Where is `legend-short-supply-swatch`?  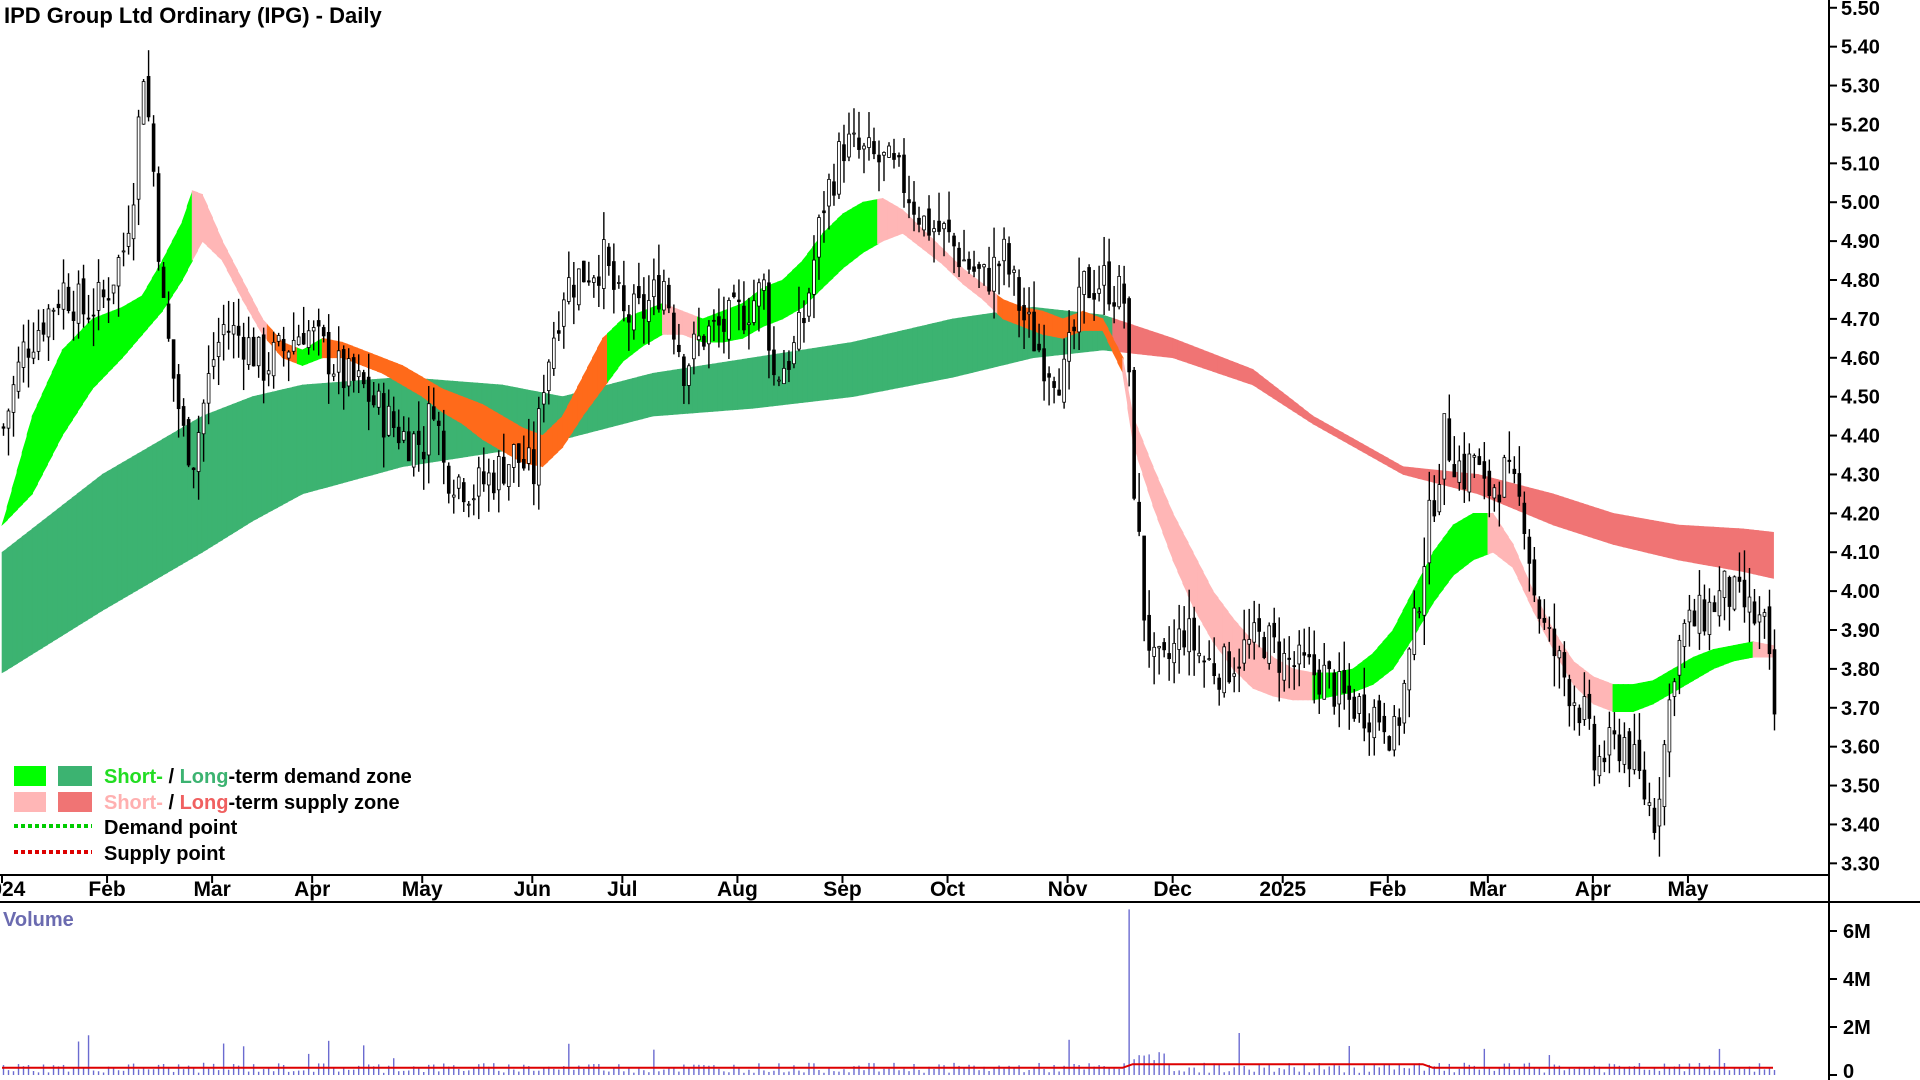
legend-short-supply-swatch is located at coordinates (30, 802).